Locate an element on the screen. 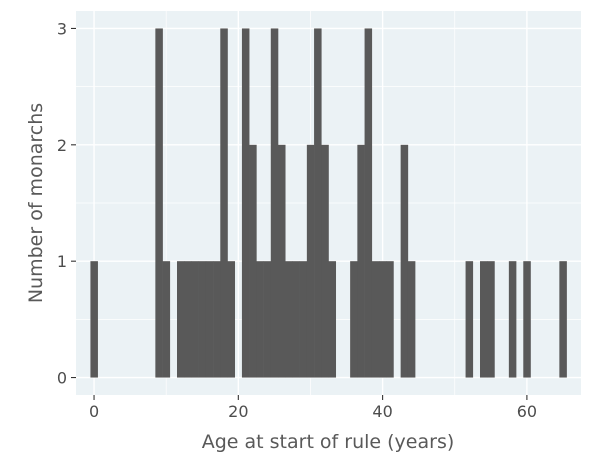  y-tick-label: 2 is located at coordinates (62, 145).